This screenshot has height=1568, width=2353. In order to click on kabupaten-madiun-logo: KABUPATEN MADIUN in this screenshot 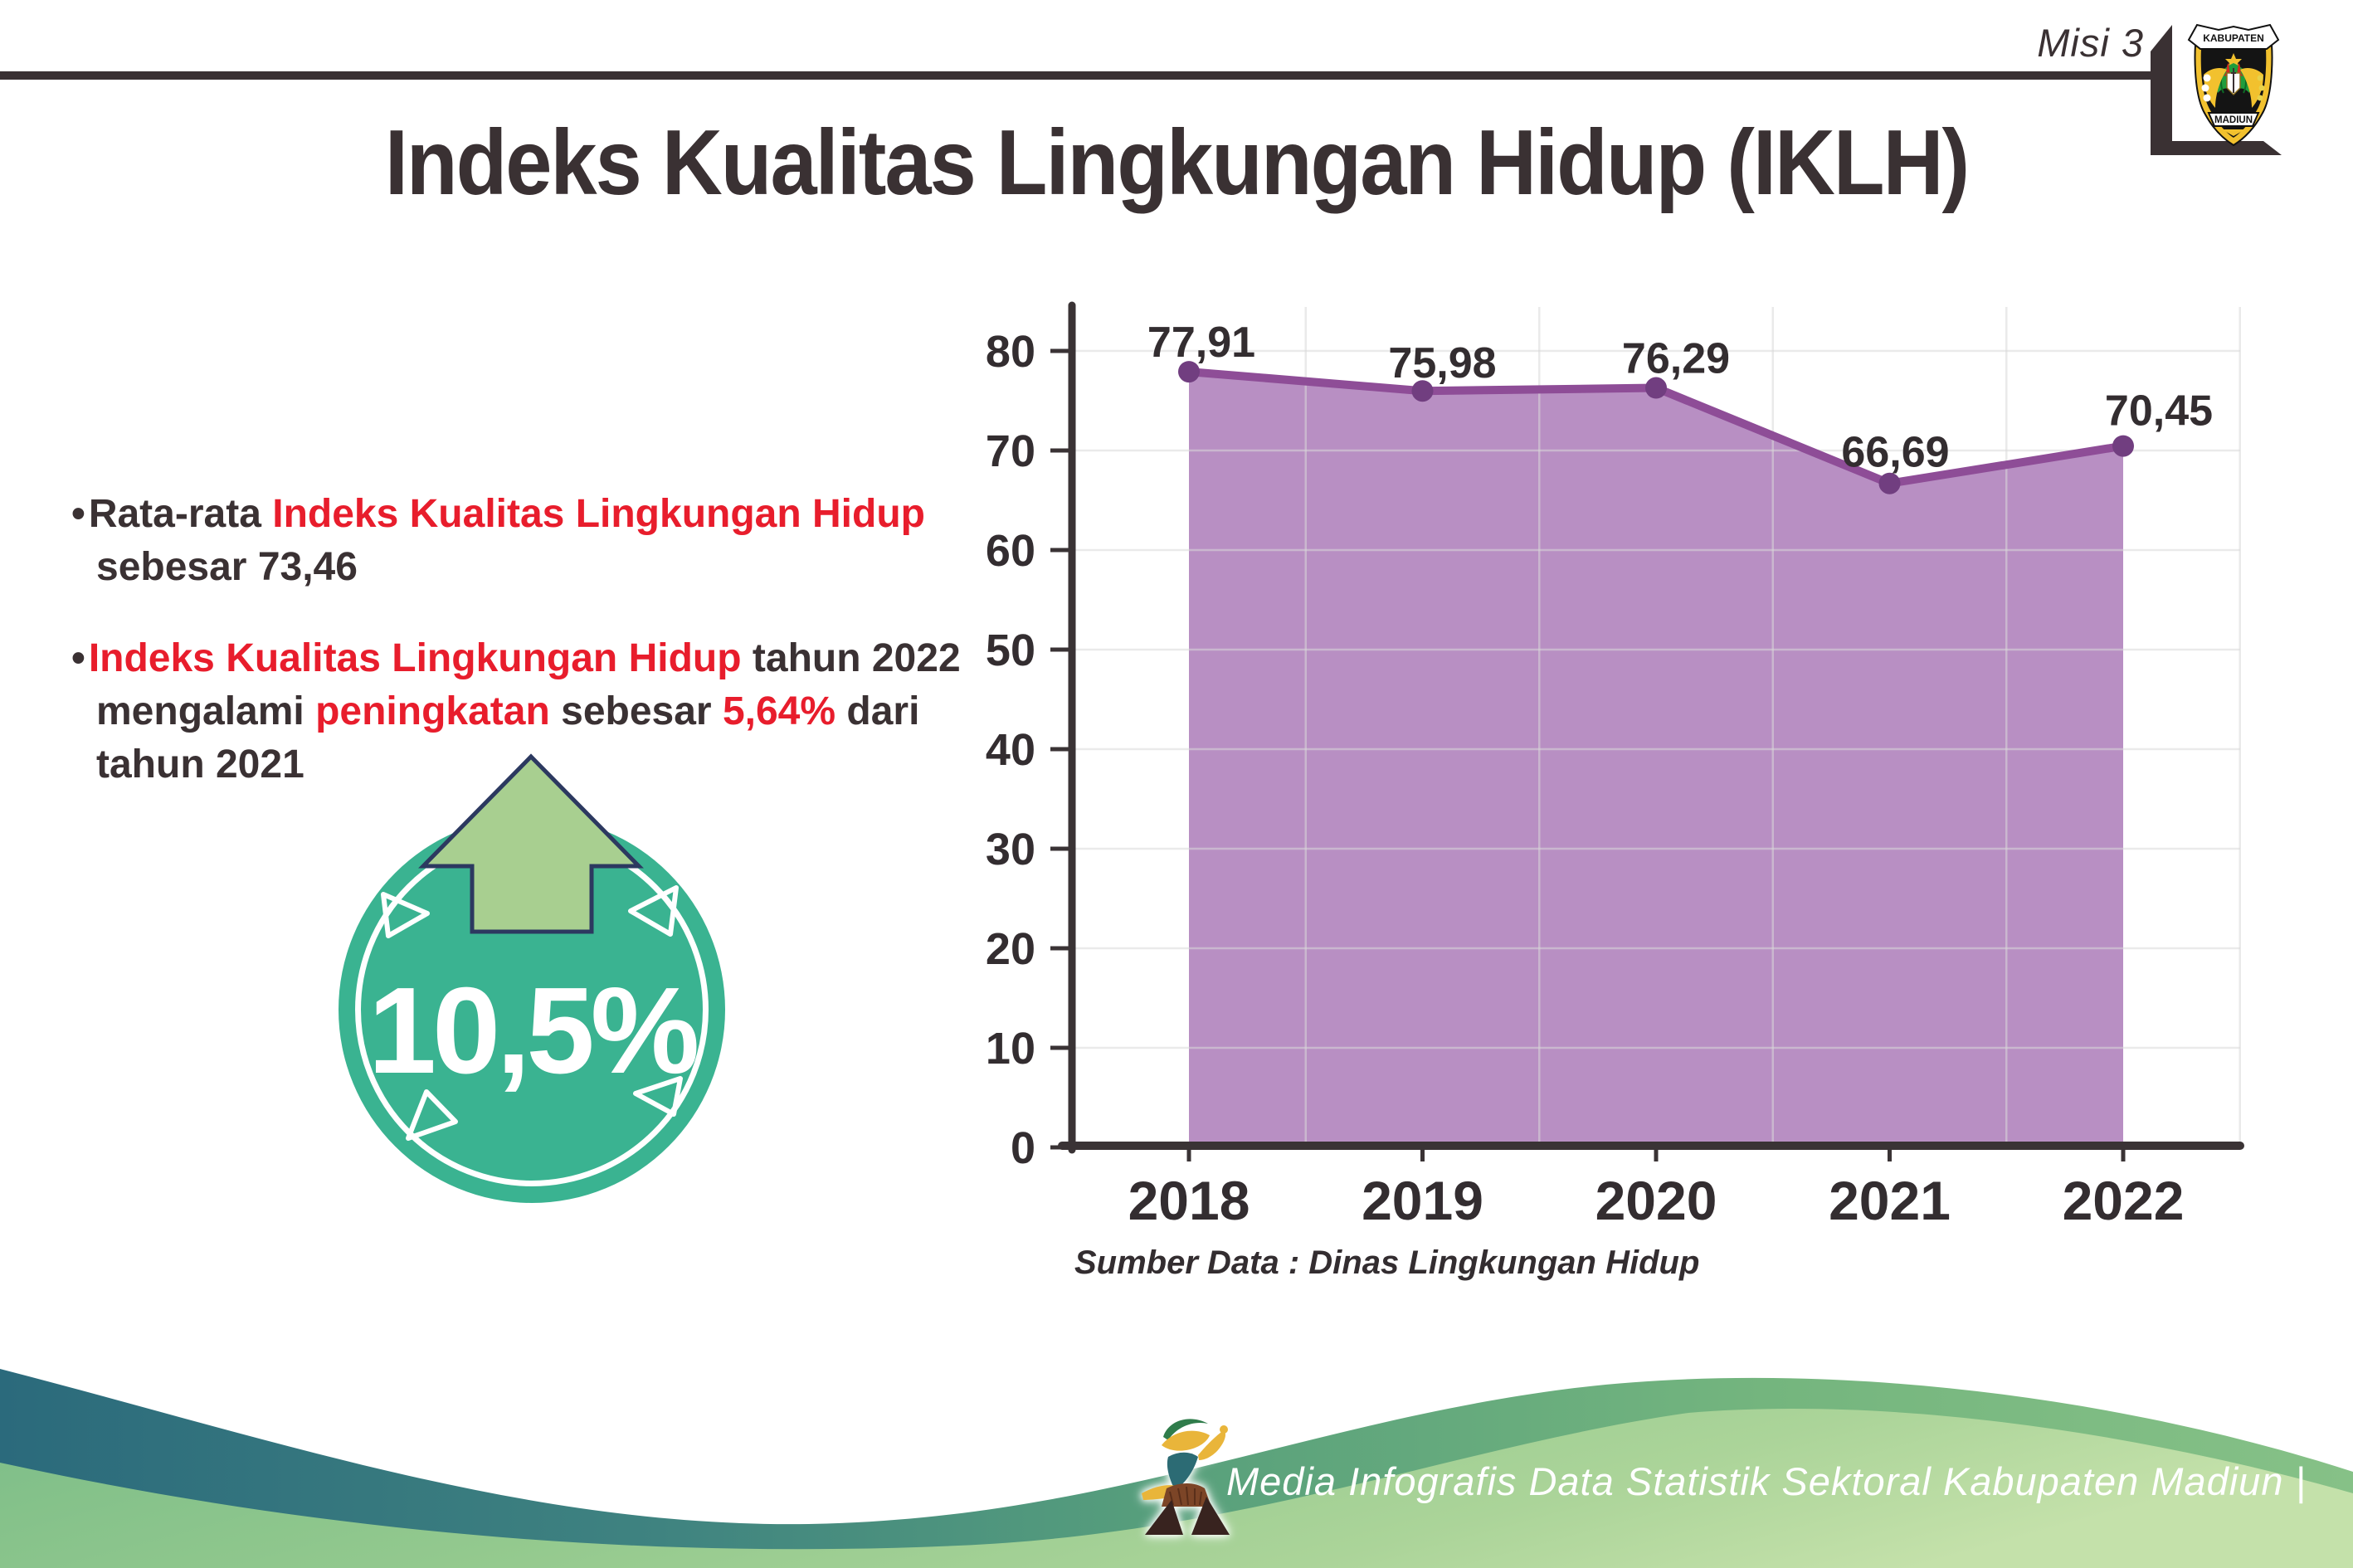, I will do `click(2233, 85)`.